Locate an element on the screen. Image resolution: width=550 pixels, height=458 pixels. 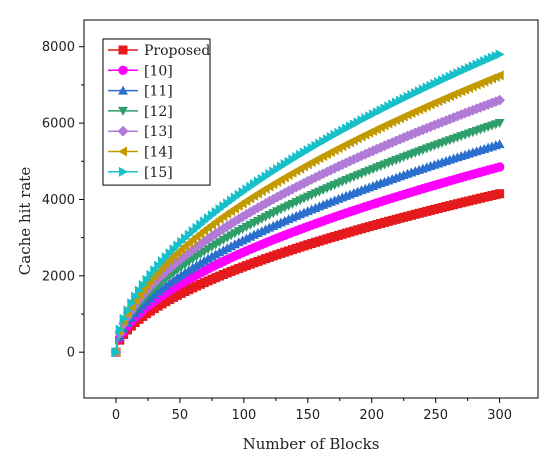
legend-box is located at coordinates (156, 112).